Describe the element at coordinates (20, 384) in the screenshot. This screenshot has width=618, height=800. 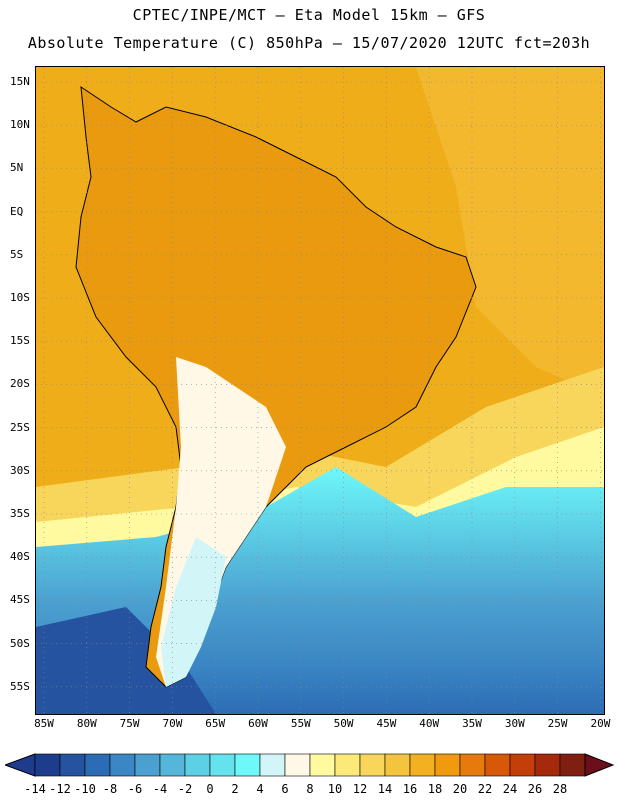
I see `lat-label: 20S` at that location.